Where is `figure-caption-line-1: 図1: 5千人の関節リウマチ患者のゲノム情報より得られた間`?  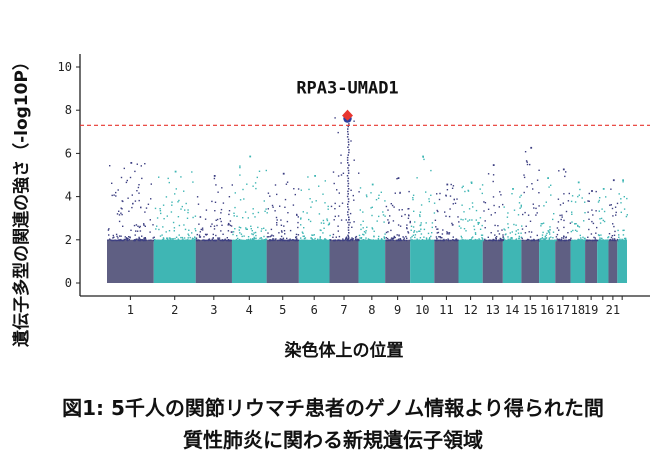 figure-caption-line-1: 図1: 5千人の関節リウマチ患者のゲノム情報より得られた間 is located at coordinates (333, 408).